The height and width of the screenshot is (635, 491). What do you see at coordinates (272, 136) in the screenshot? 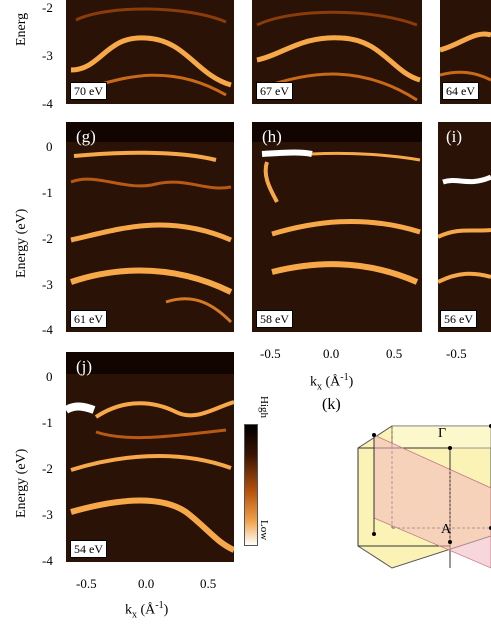
I see `panel-label: (h)` at bounding box center [272, 136].